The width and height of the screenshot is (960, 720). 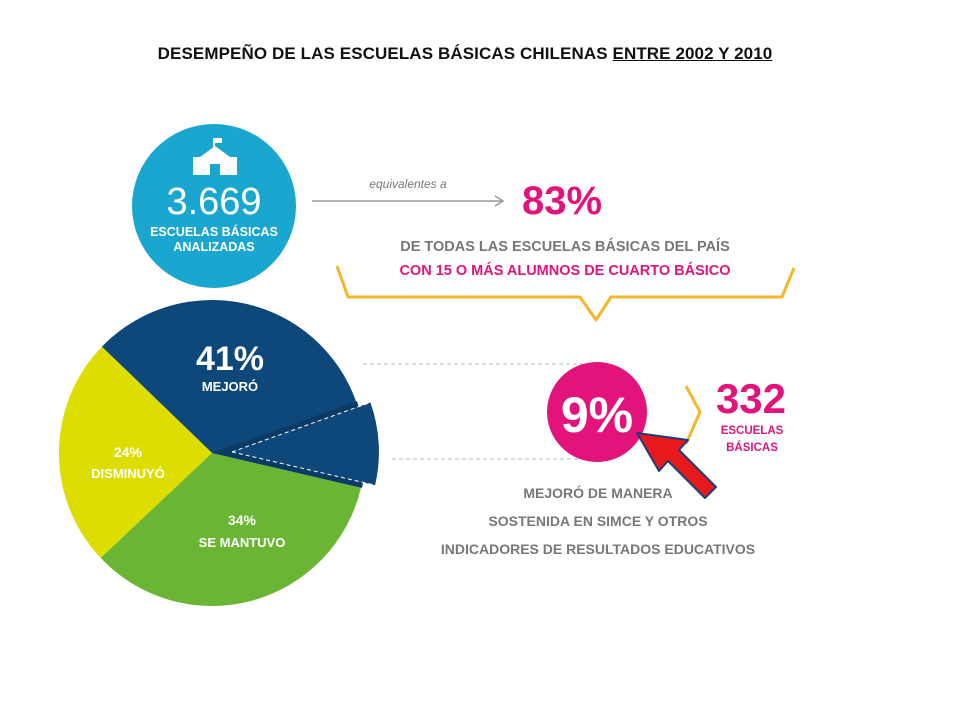 I want to click on red-arrow-icon, so click(x=676, y=465).